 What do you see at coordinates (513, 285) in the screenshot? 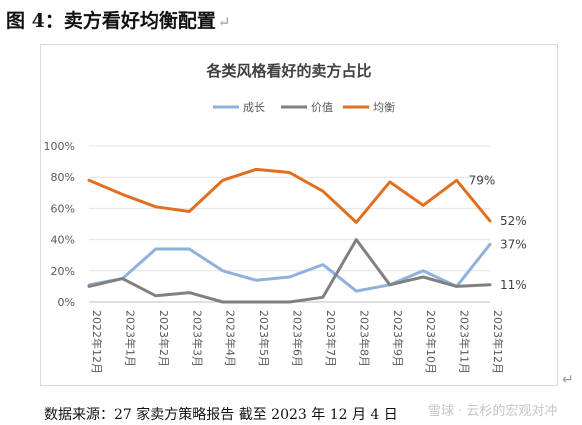
I see `data-label-3: 11%` at bounding box center [513, 285].